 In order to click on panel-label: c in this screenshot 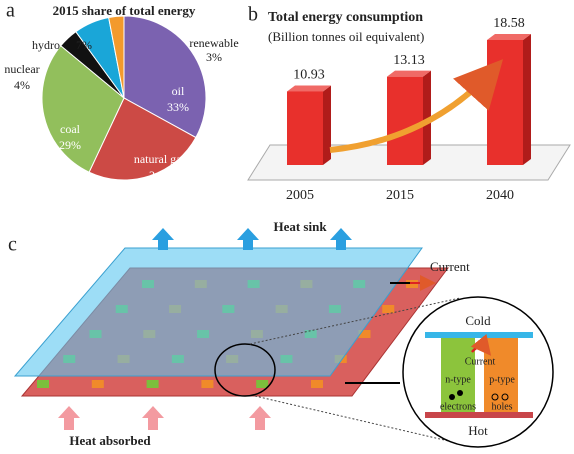, I will do `click(12, 245)`.